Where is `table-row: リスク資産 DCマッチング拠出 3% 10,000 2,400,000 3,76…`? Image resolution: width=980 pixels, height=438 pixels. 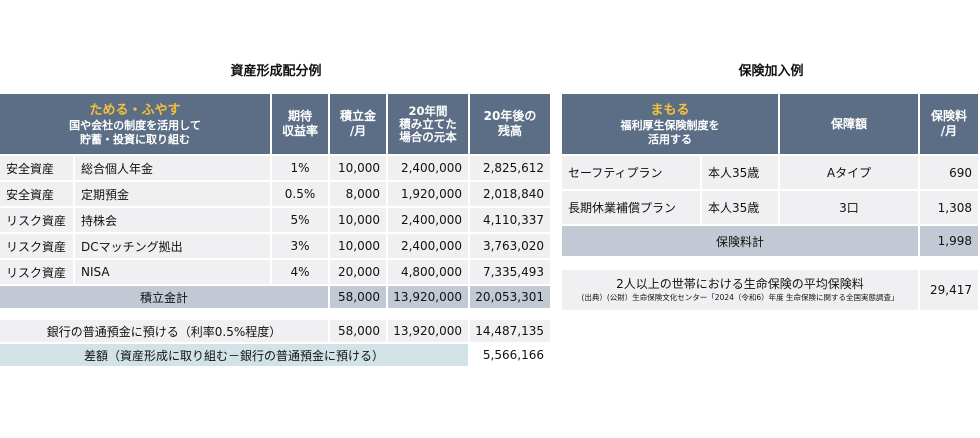
table-row: リスク資産 DCマッチング拠出 3% 10,000 2,400,000 3,76… is located at coordinates (276, 247).